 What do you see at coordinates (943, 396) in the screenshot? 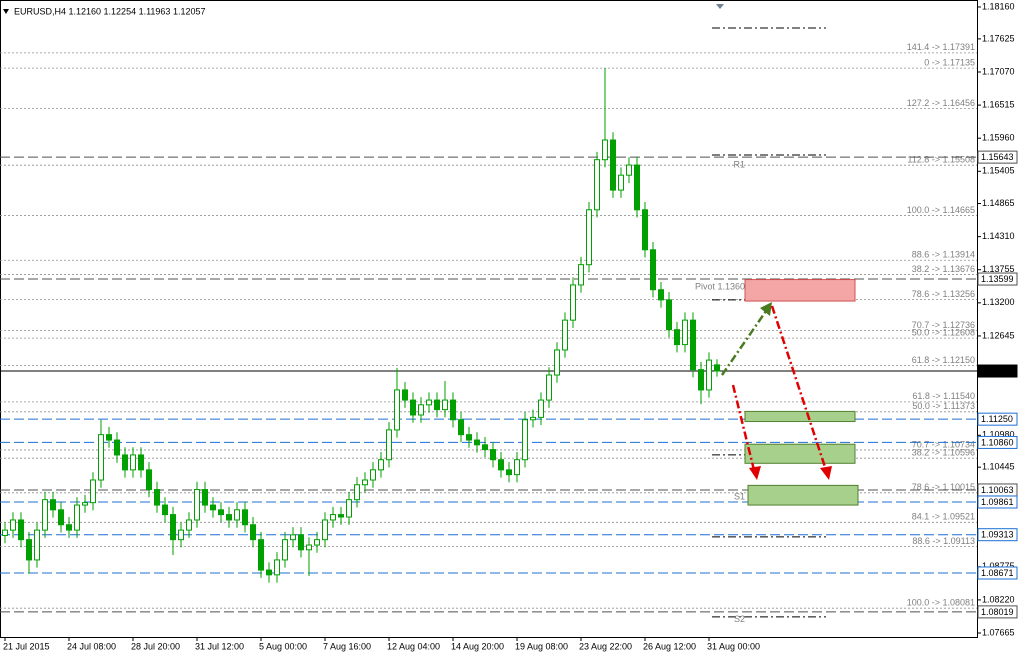
I see `fib-label: 61.8 -> 1.11540` at bounding box center [943, 396].